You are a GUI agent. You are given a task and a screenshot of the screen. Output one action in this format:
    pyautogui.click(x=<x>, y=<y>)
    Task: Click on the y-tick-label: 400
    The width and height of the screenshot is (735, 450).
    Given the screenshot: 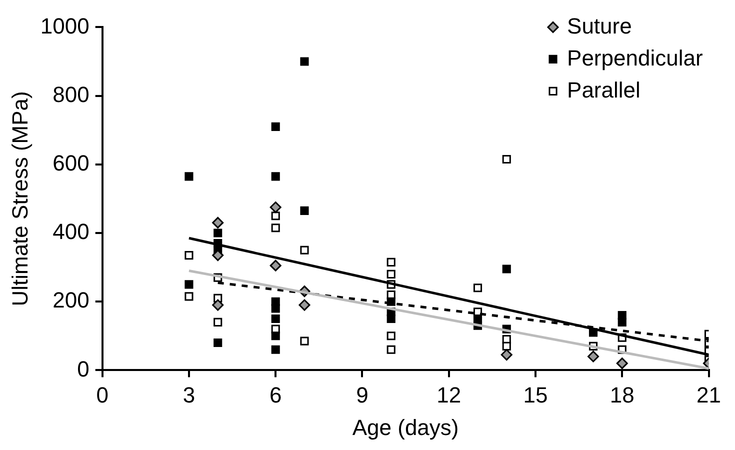 What is the action you would take?
    pyautogui.click(x=71, y=231)
    